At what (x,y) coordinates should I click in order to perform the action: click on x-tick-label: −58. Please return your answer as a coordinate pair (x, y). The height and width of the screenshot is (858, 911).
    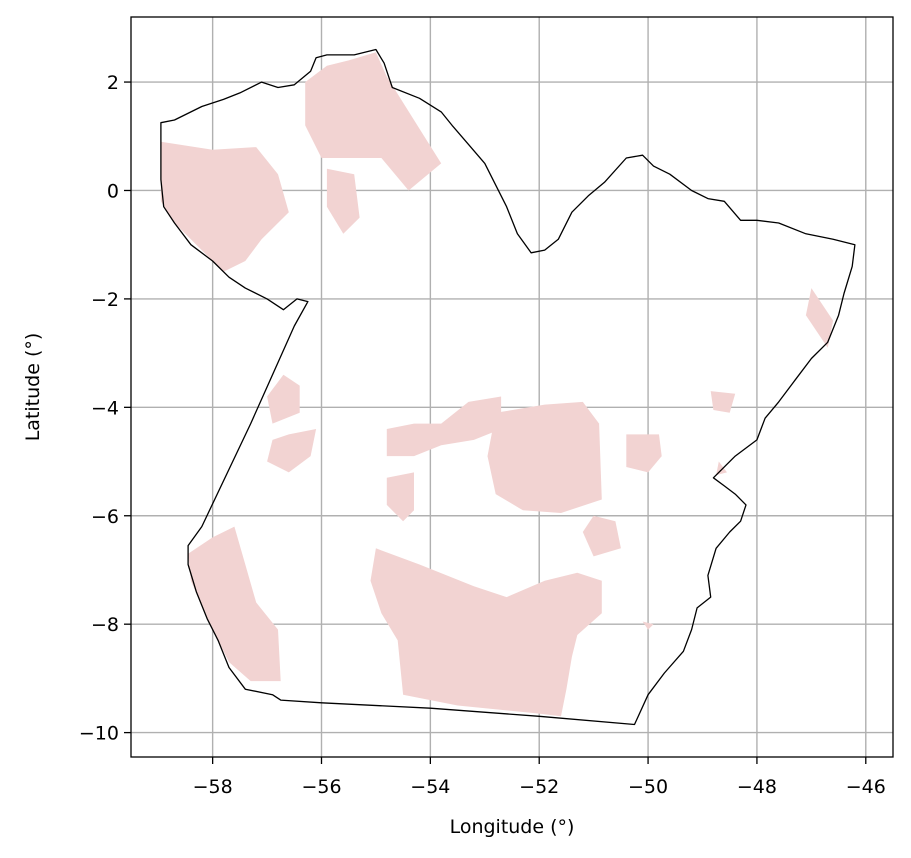
    Looking at the image, I should click on (213, 787).